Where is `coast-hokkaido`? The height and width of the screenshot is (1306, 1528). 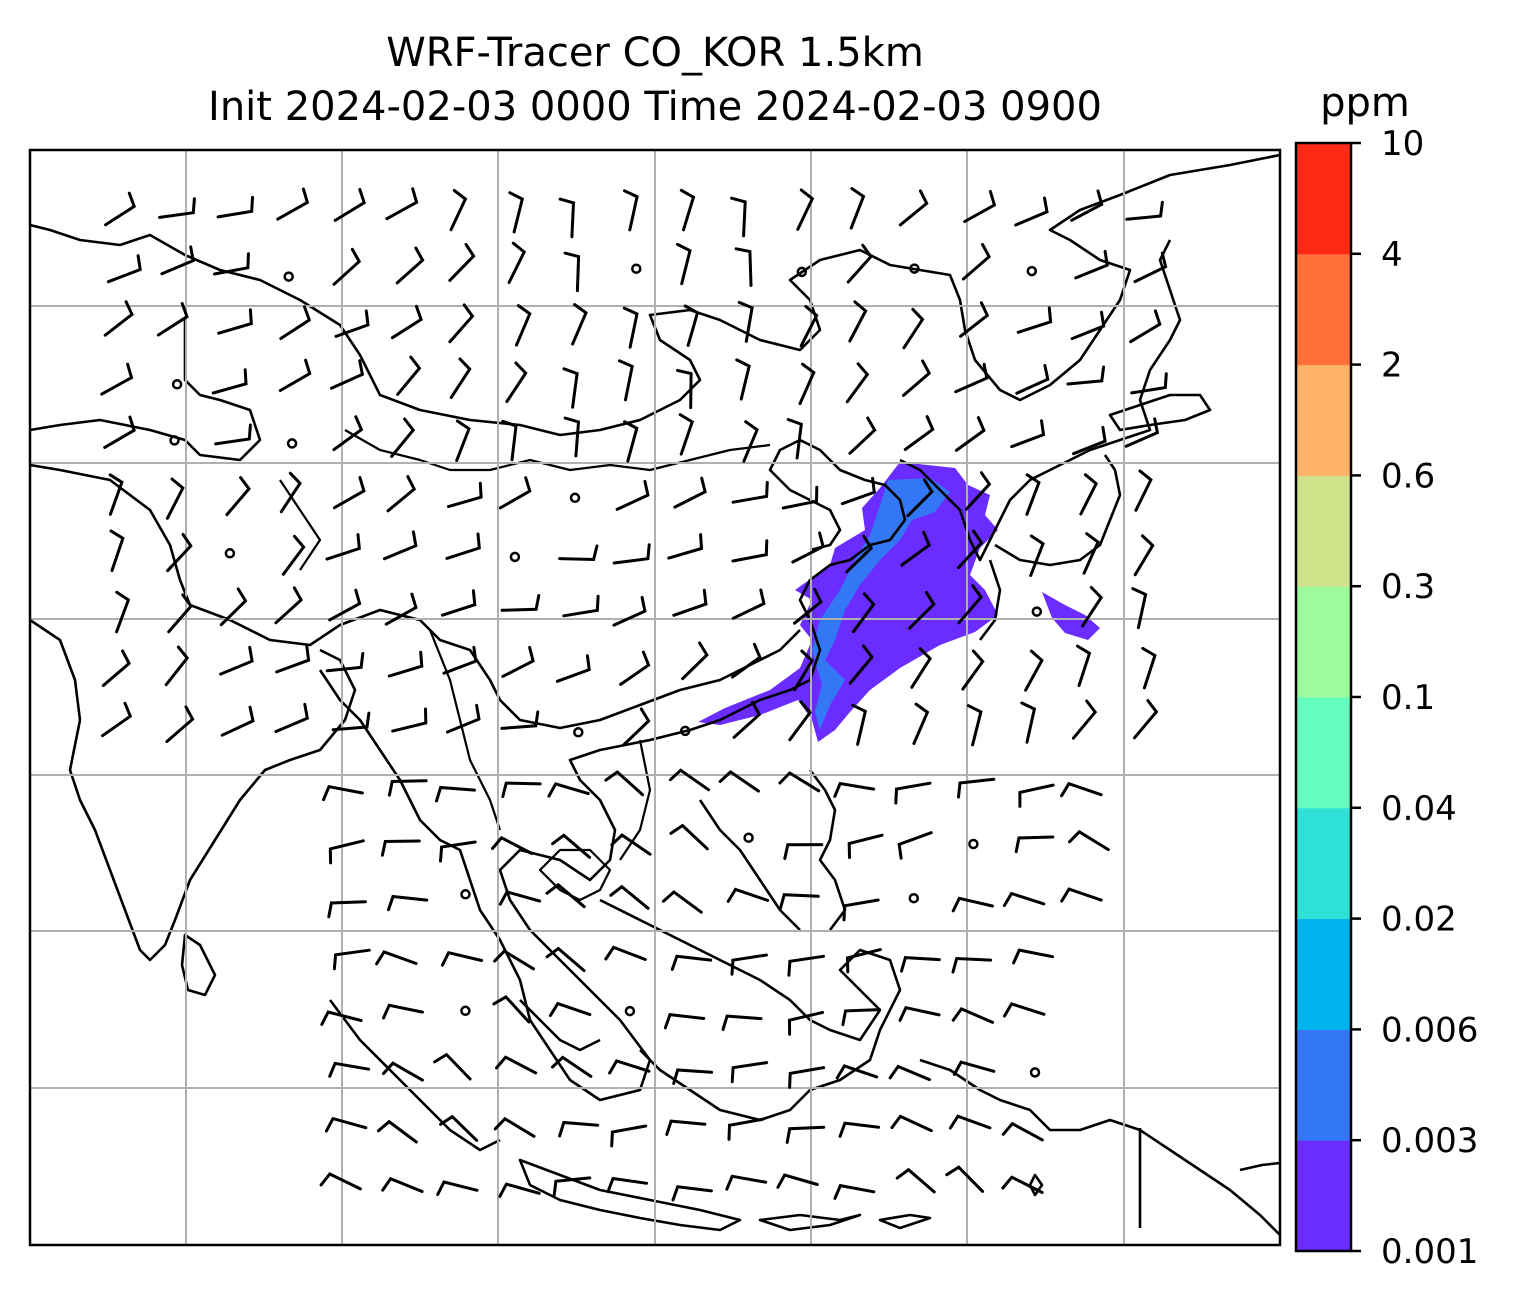
coast-hokkaido is located at coordinates (1160, 412).